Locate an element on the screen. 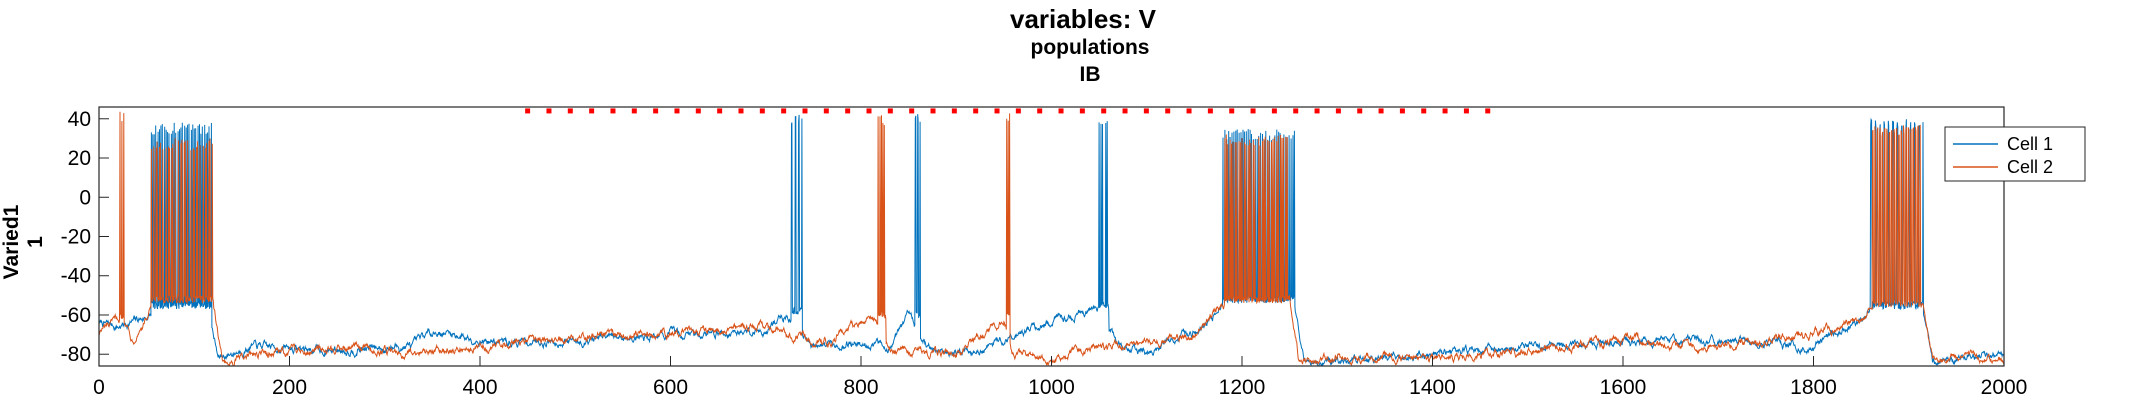  y-axis-label: Varied1 1 is located at coordinates (23, 241).